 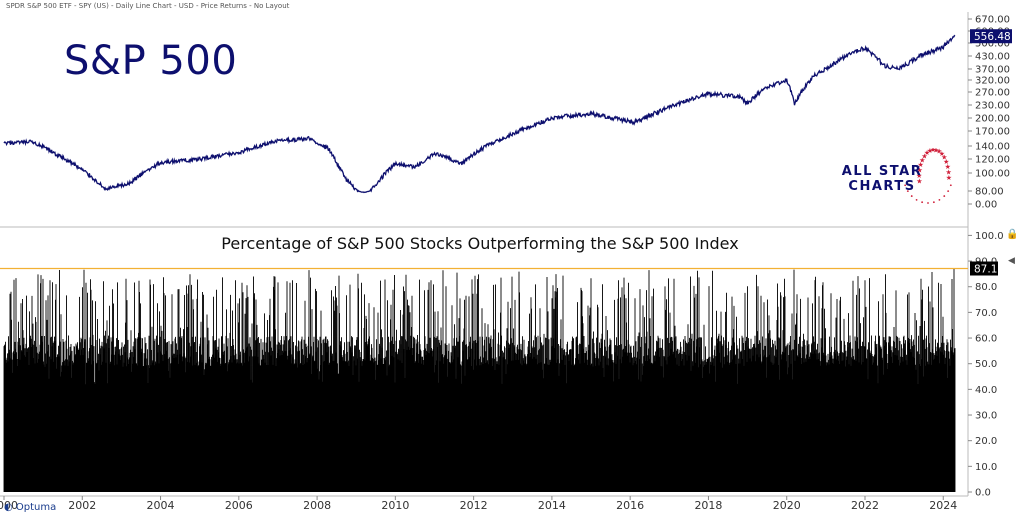 I want to click on price-tick-label: 200.00, so click(x=992, y=119).